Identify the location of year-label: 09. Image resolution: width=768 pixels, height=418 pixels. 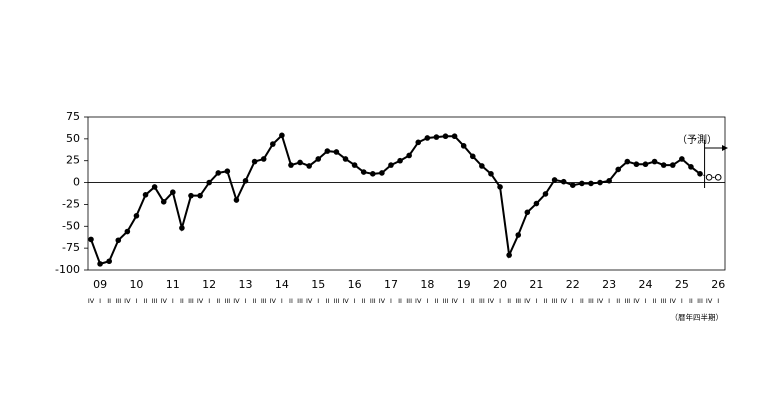
(100, 284).